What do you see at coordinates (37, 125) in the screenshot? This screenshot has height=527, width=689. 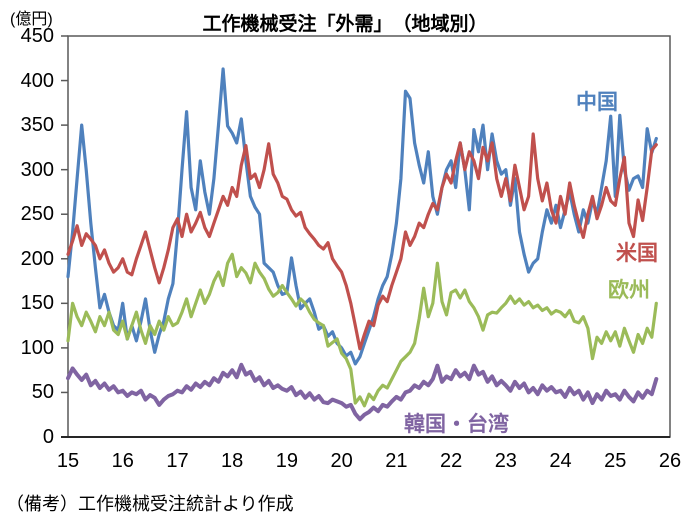 I see `y-tick-label: 350` at bounding box center [37, 125].